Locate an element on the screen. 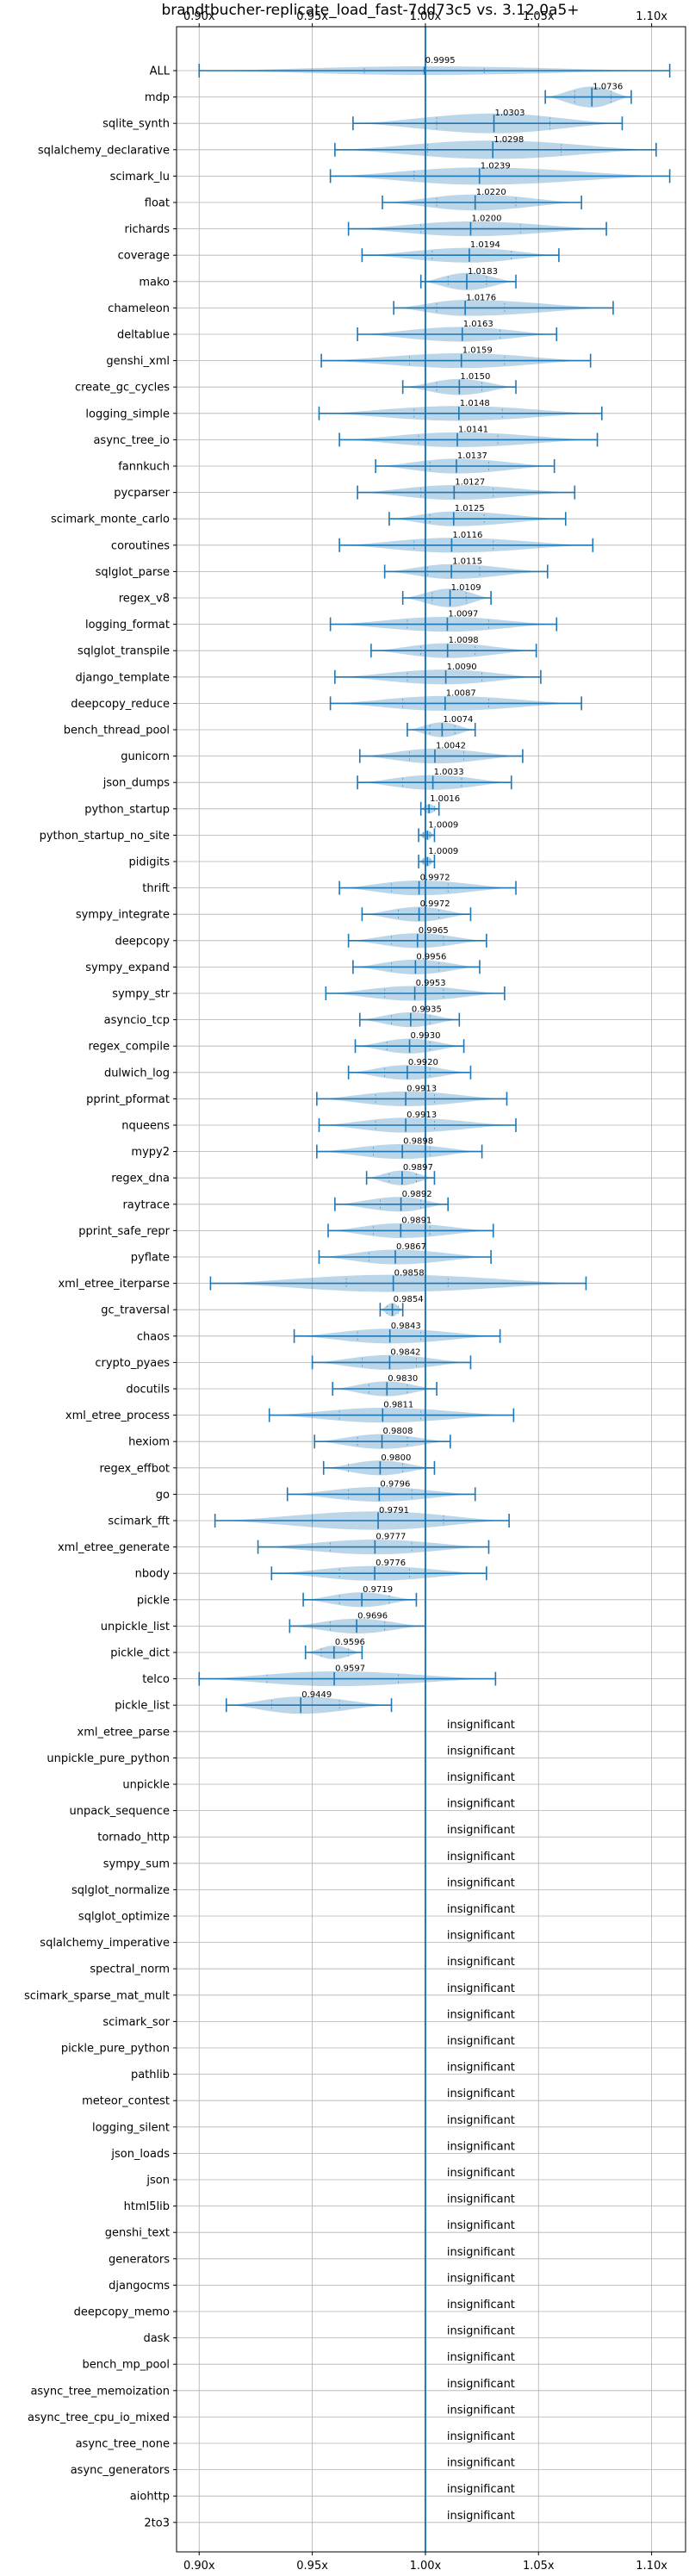 The width and height of the screenshot is (689, 2576). benchmark-label: fannkuch is located at coordinates (144, 468).